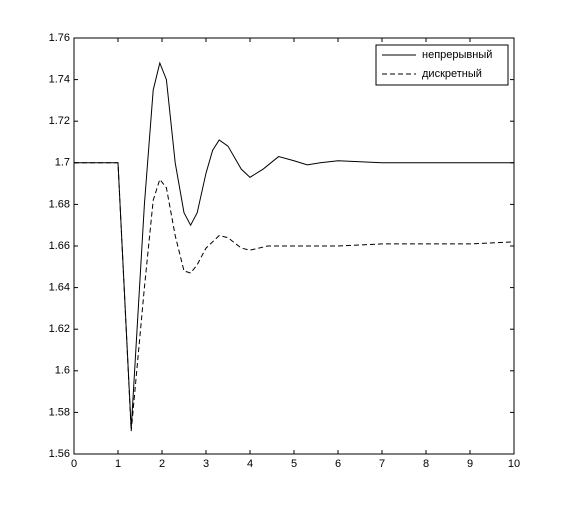 The image size is (567, 516). What do you see at coordinates (382, 464) in the screenshot?
I see `x-tick-label: 7` at bounding box center [382, 464].